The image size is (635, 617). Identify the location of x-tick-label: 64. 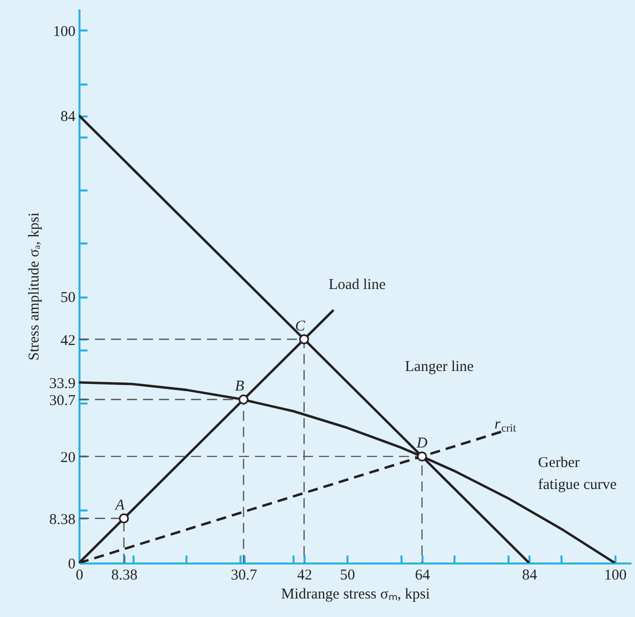
(422, 576).